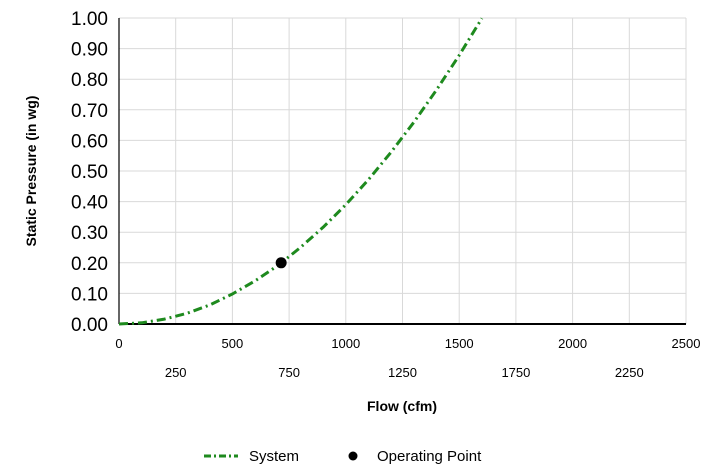 This screenshot has width=714, height=470. Describe the element at coordinates (89, 264) in the screenshot. I see `y-tick-label: 0.20` at that location.